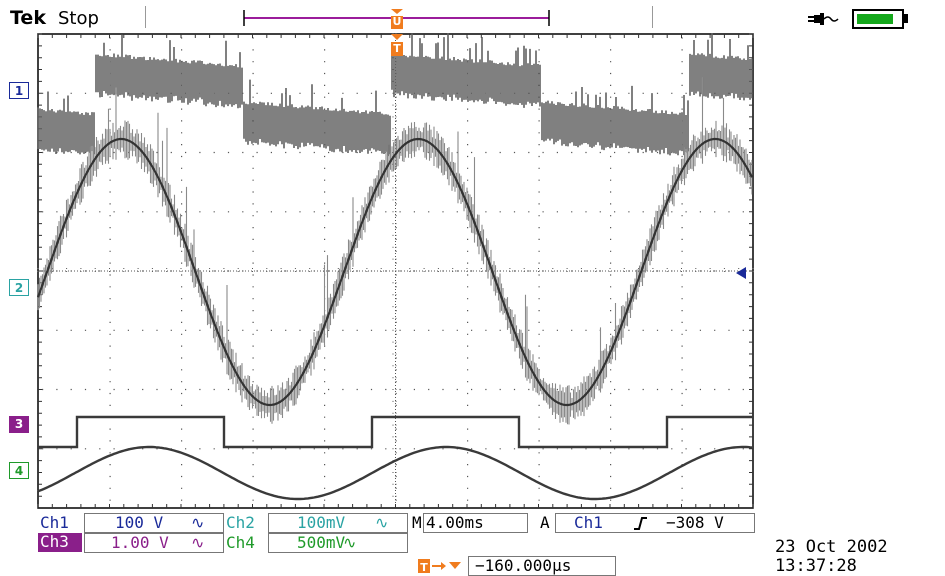 The image size is (945, 576). What do you see at coordinates (875, 19) in the screenshot?
I see `battery-level-fill` at bounding box center [875, 19].